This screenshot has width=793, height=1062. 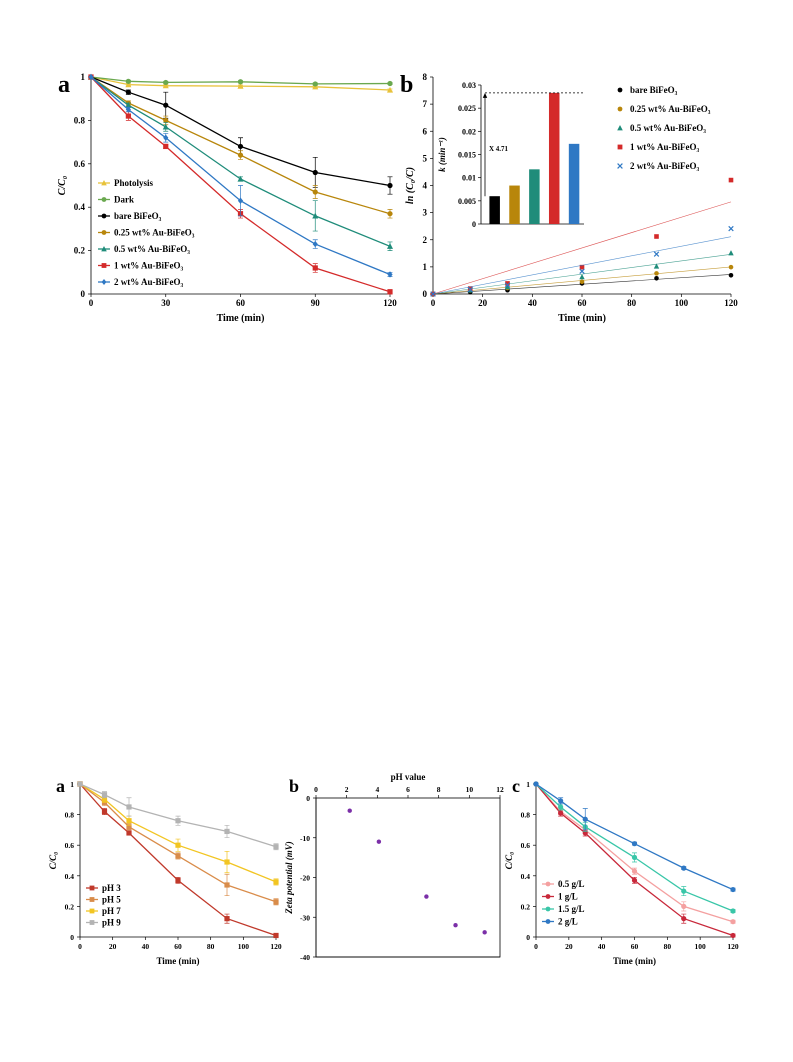 I want to click on x-tick-label: 4, so click(x=377, y=789).